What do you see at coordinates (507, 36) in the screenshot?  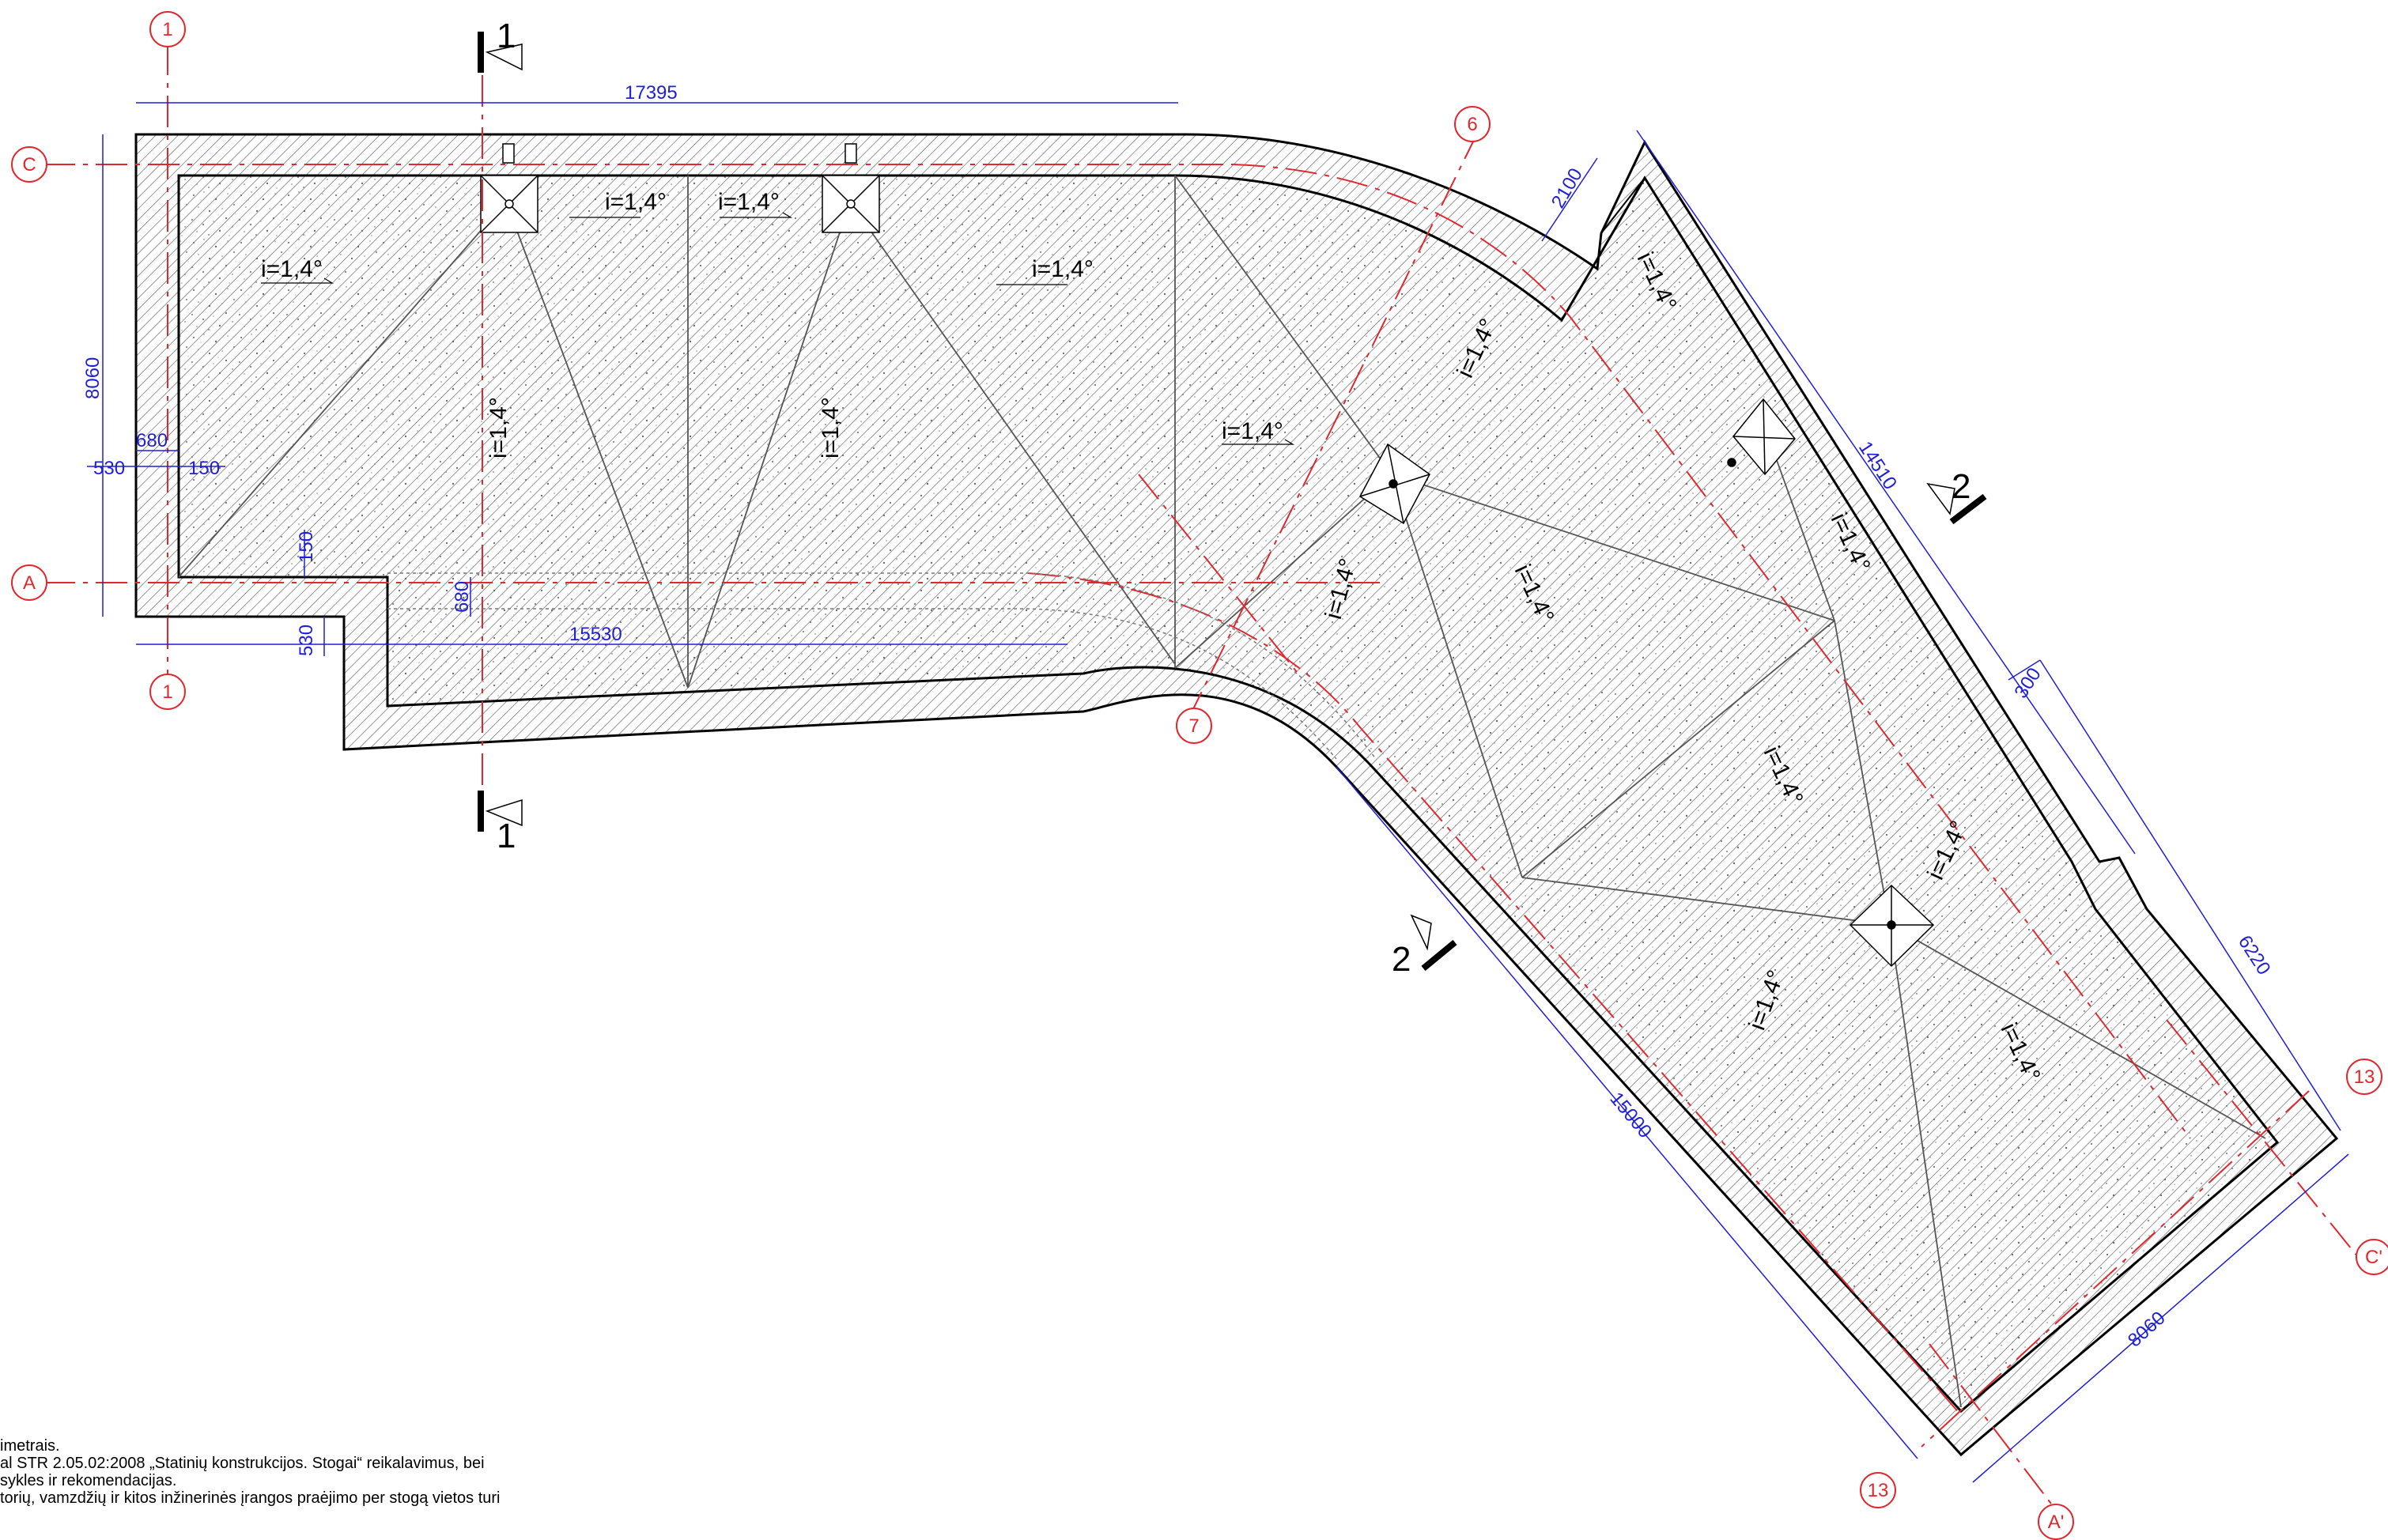 I see `section-1-top: 1` at bounding box center [507, 36].